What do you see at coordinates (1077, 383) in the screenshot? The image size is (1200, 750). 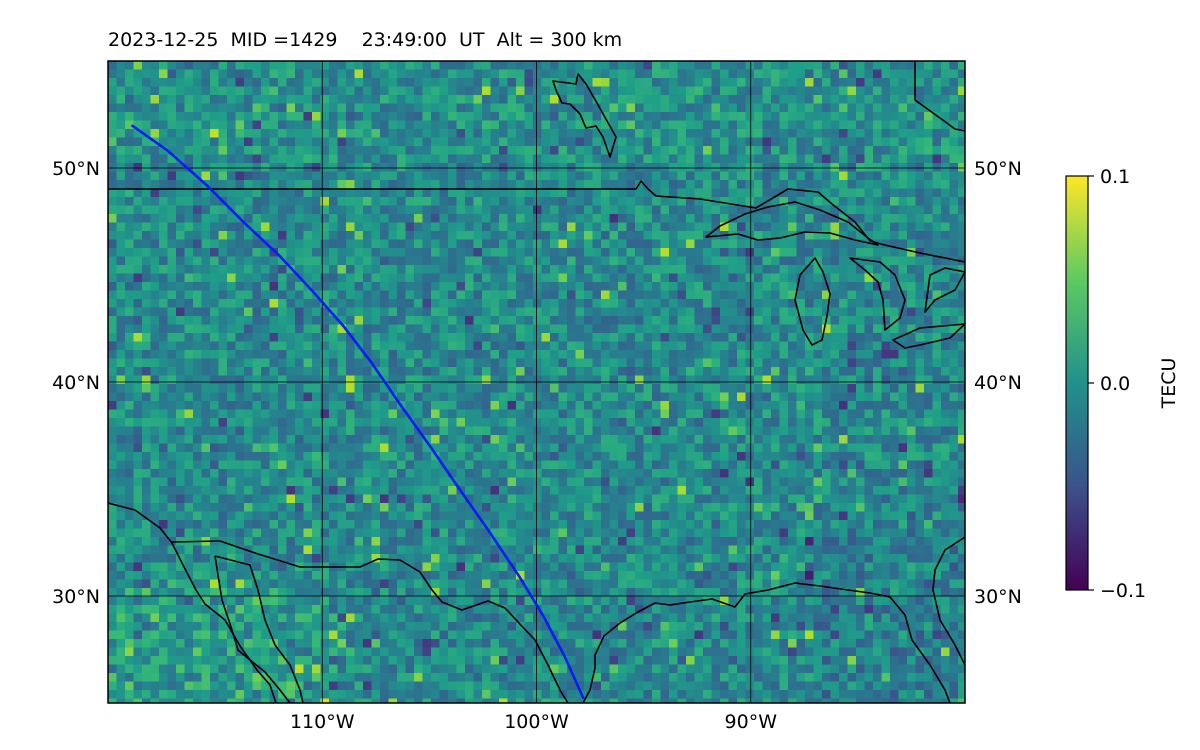 I see `colorbar-gradient` at bounding box center [1077, 383].